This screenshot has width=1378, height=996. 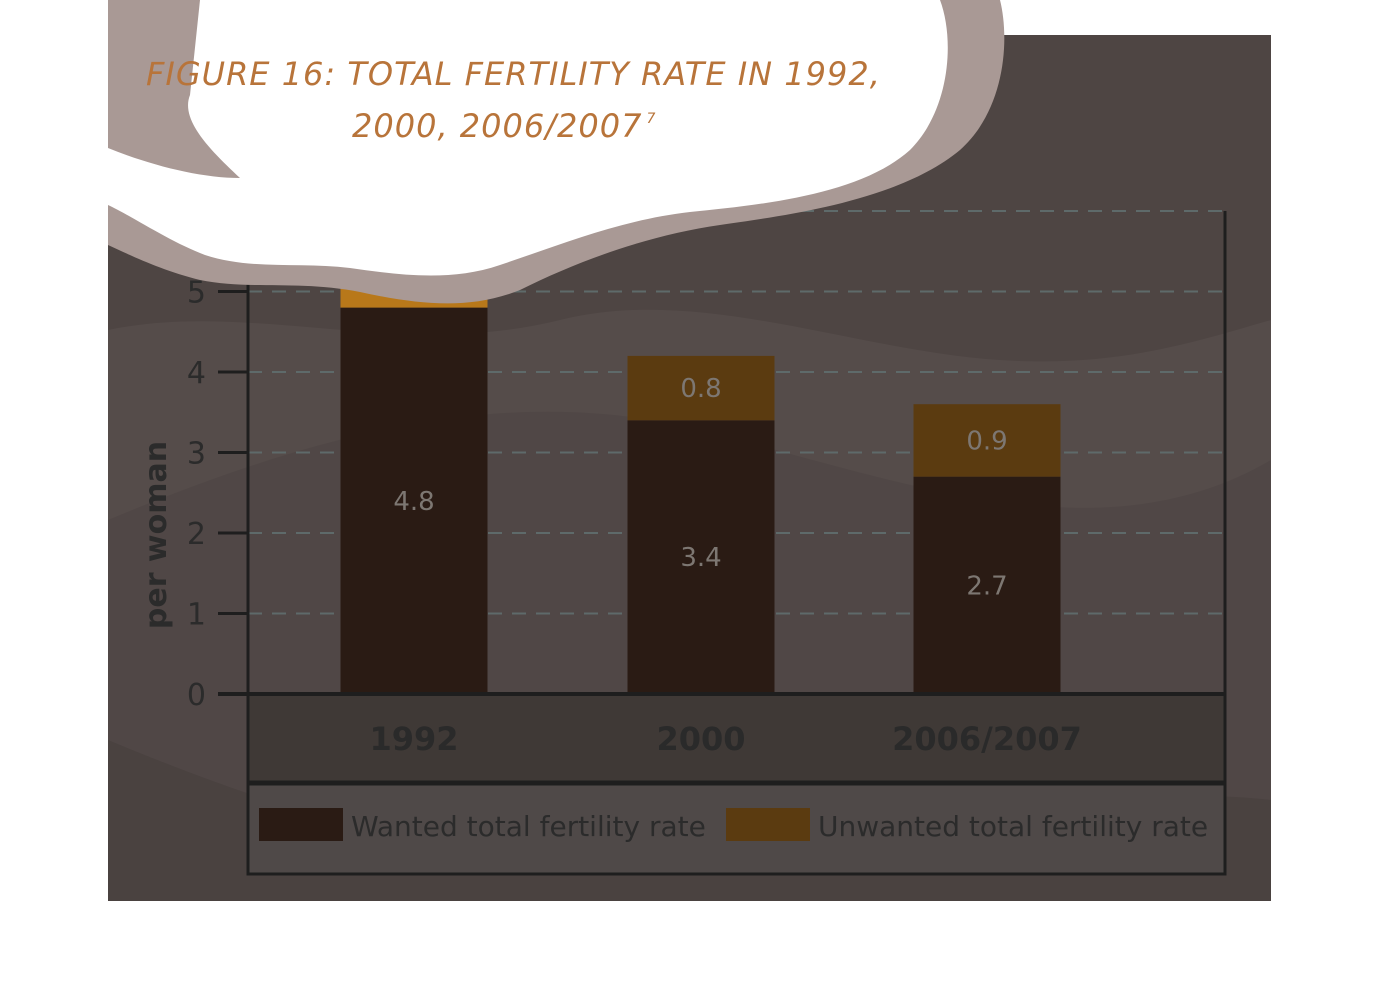 I want to click on chart-title-continued: 2000, 2006/2007 7, so click(x=504, y=126).